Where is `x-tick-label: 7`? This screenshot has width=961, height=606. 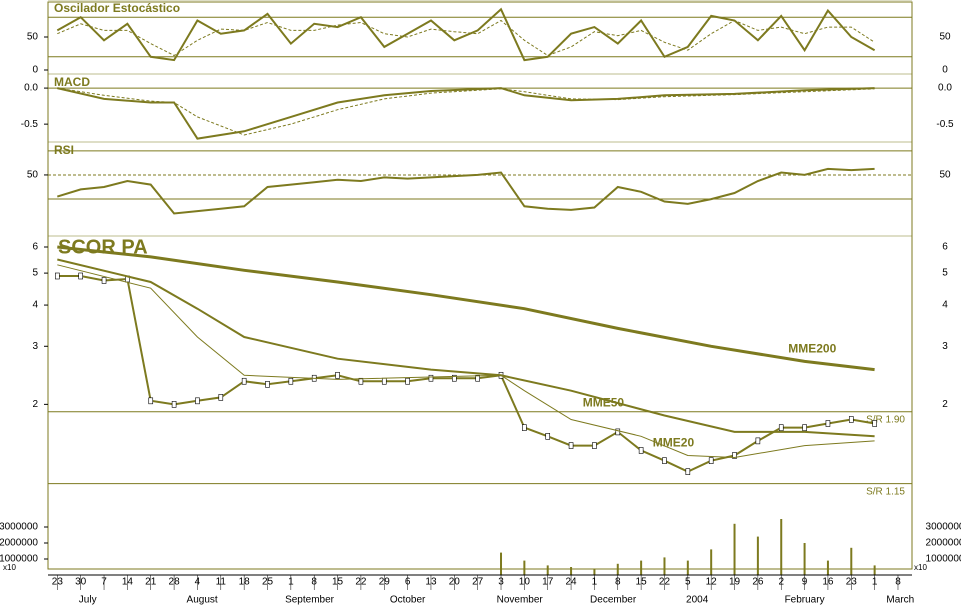
x-tick-label: 7 is located at coordinates (104, 582).